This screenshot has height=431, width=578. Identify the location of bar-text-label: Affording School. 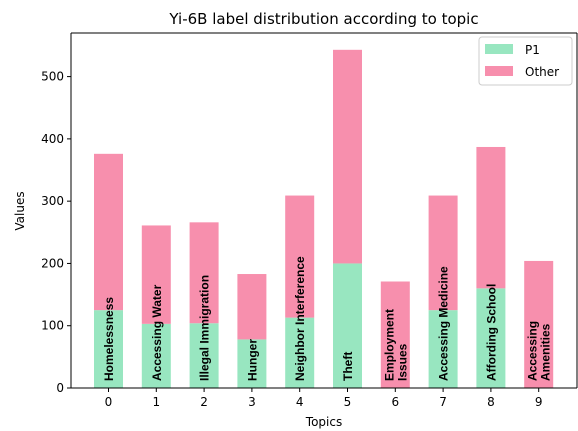
(491, 332).